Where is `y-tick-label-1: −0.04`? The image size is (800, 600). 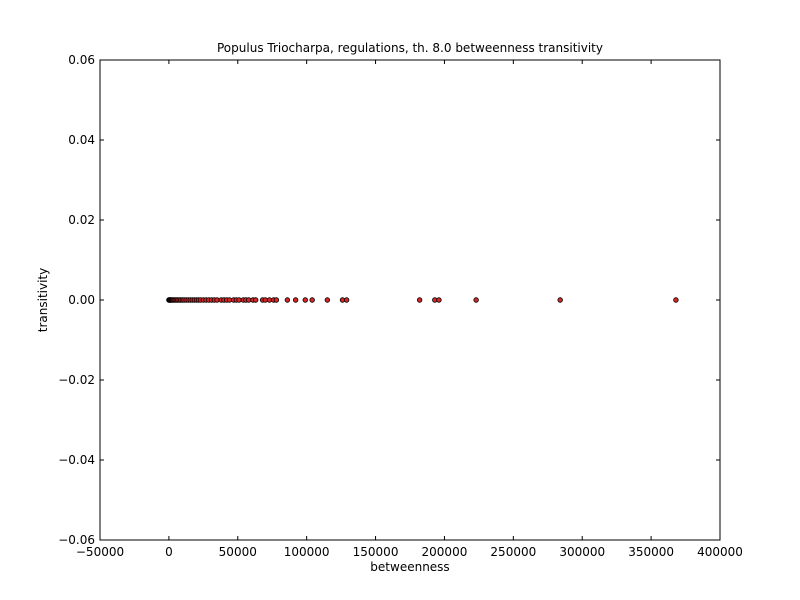
y-tick-label-1: −0.04 is located at coordinates (76, 460).